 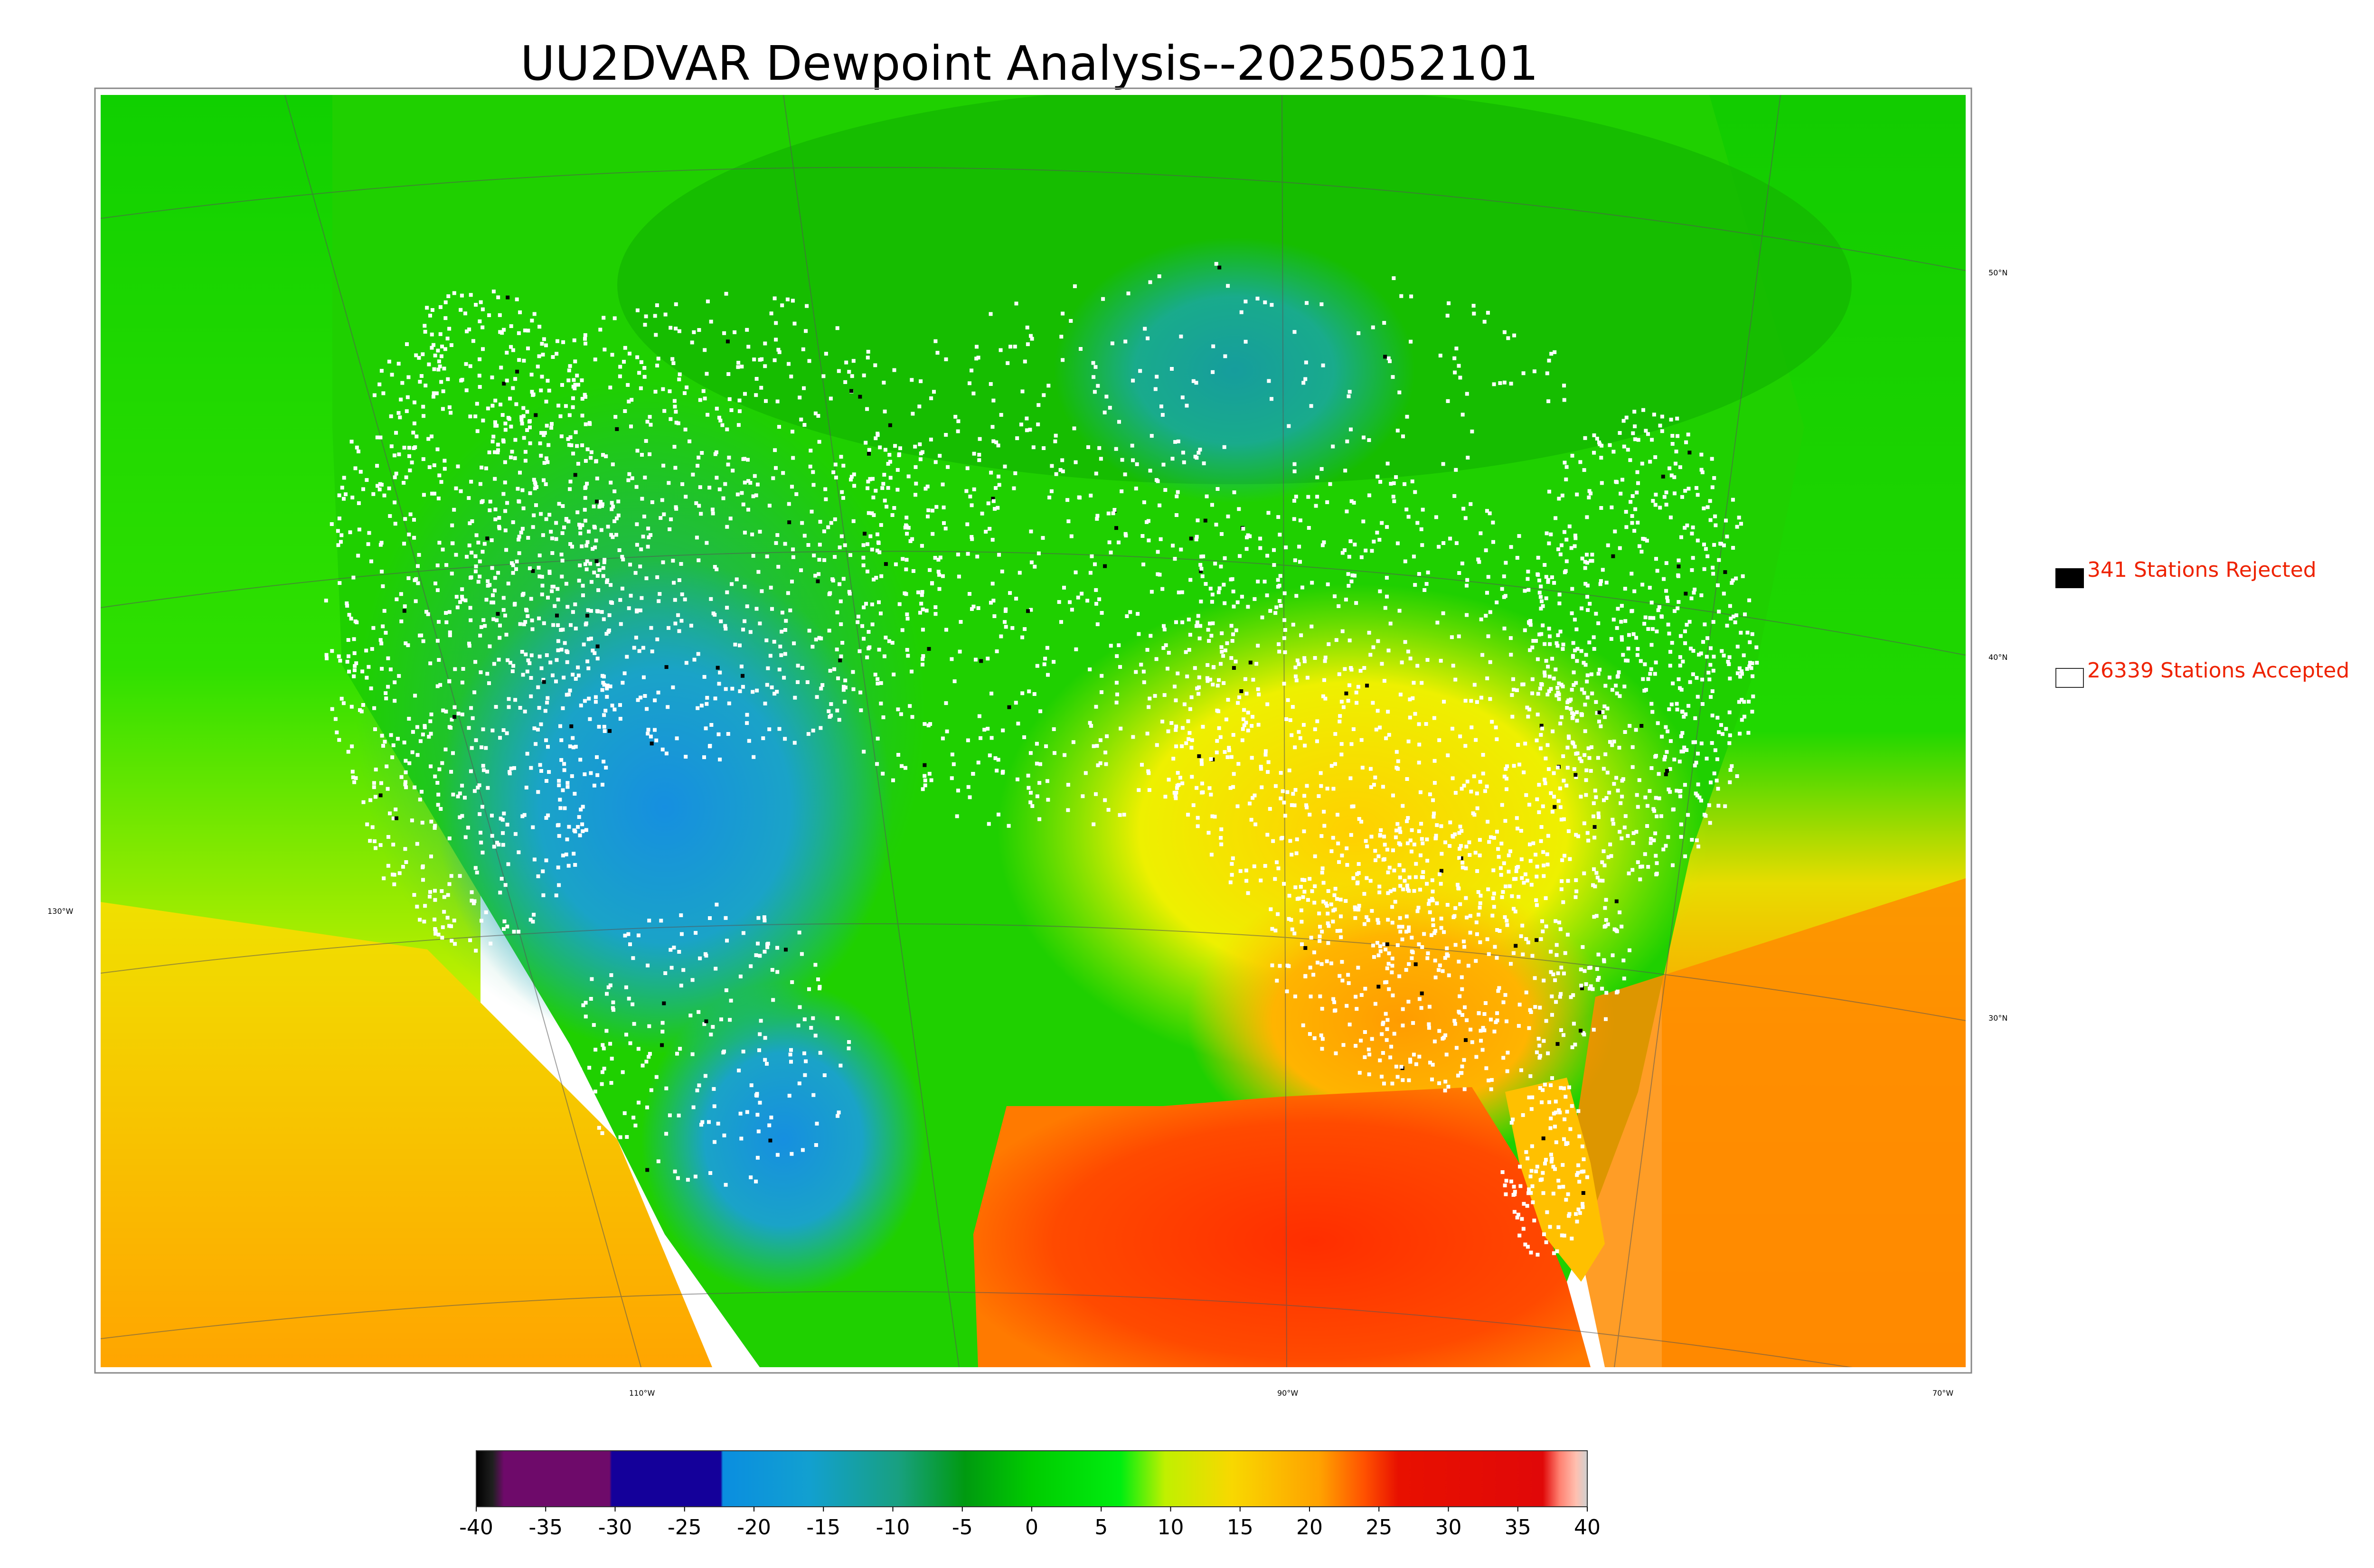 I want to click on colorbar-ticks: -40 -35 -30 -25 -20 -15 -10 -5 0 5 10 15 20 25 30 35 40, so click(x=1030, y=1524).